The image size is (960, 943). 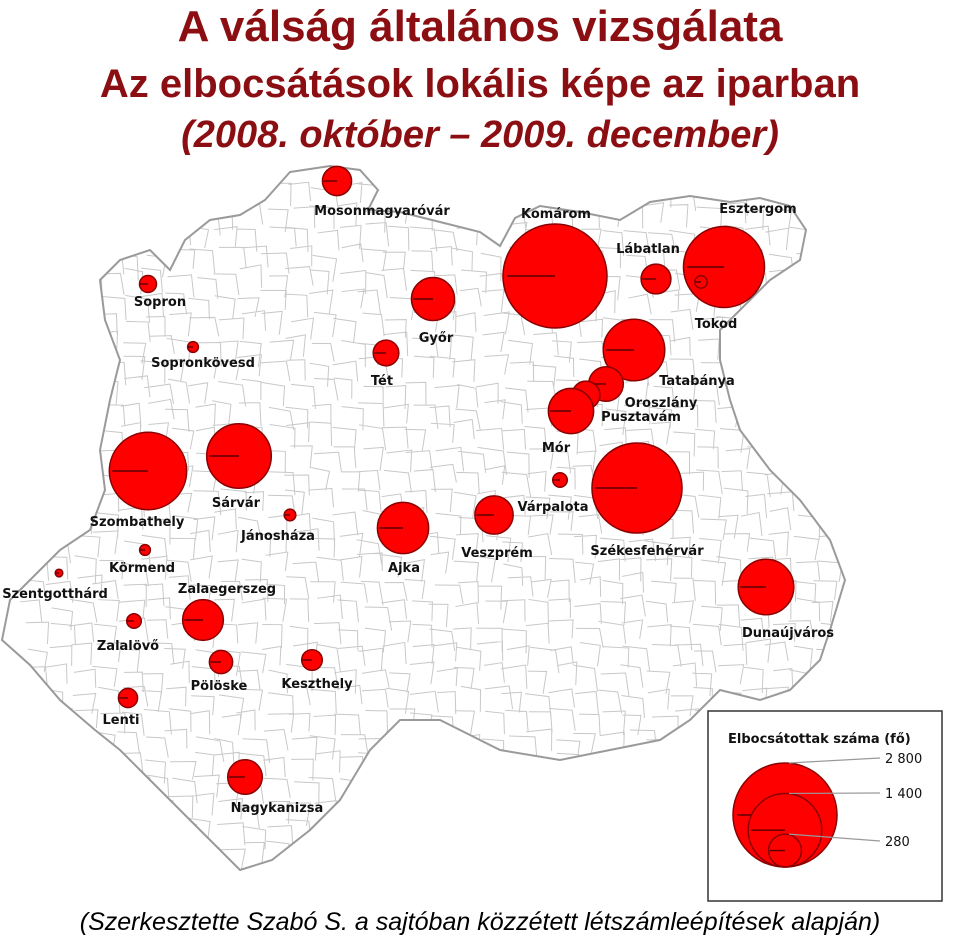 I want to click on city-bubble-szekesfehervar, so click(x=637, y=488).